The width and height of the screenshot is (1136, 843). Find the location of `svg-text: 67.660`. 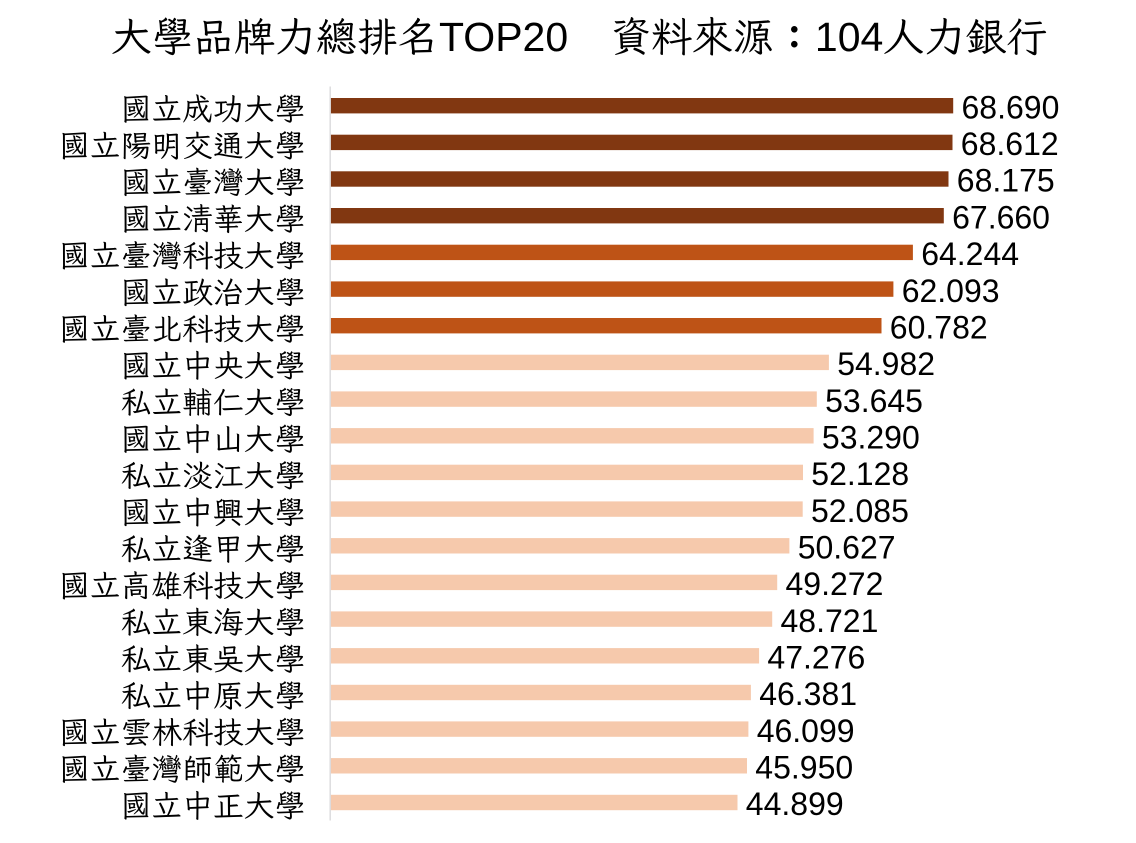

svg-text: 67.660 is located at coordinates (1001, 217).